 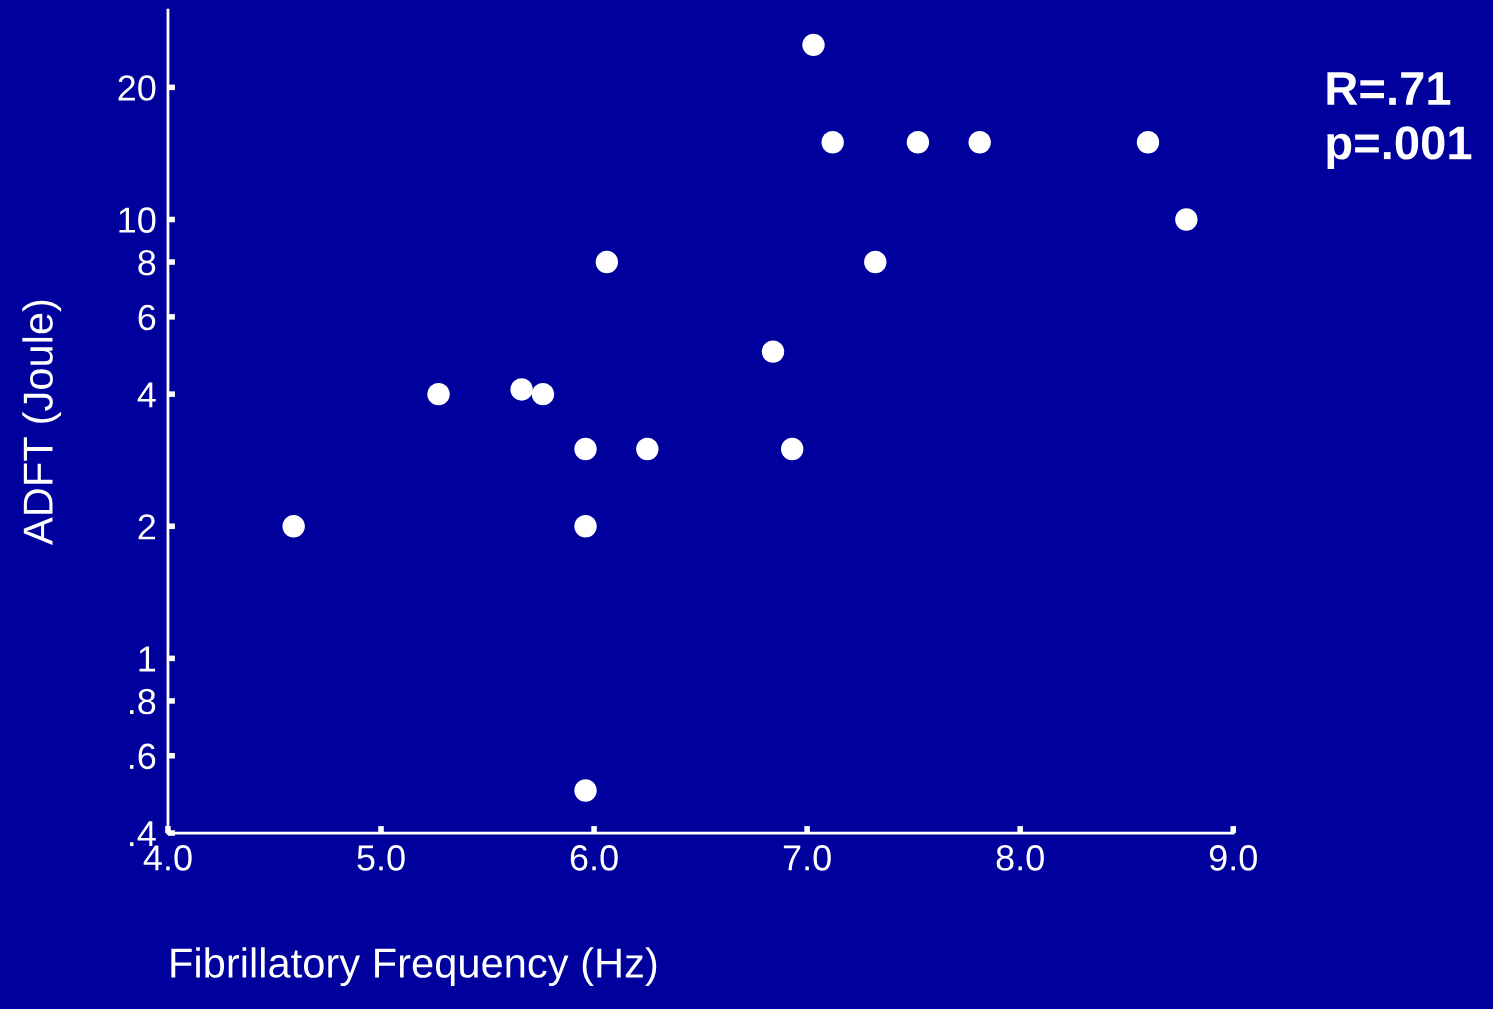 What do you see at coordinates (143, 756) in the screenshot?
I see `y-tick-label: .6` at bounding box center [143, 756].